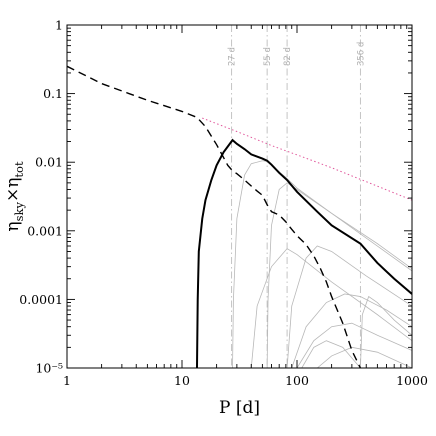 This screenshot has width=436, height=436. I want to click on marker-label: 27 d, so click(233, 56).